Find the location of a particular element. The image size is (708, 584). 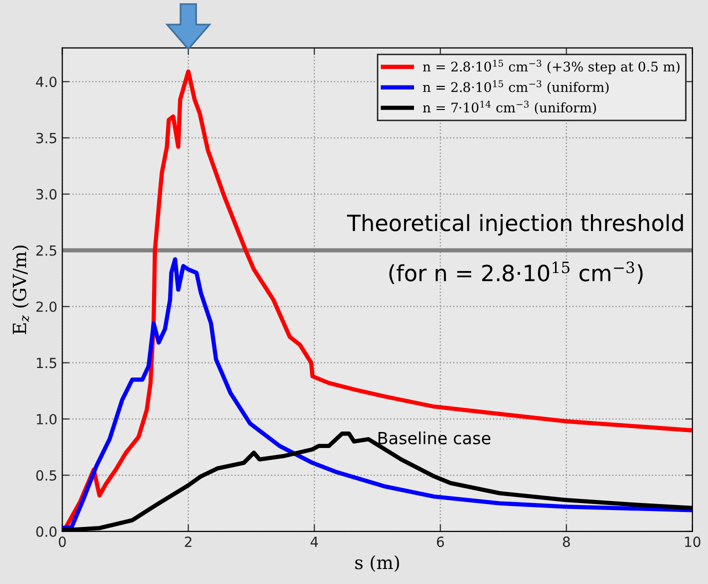

legend-label: n = 2.8·10$^{15}$ cm$^{−3}$ (uniform) is located at coordinates (515, 87).